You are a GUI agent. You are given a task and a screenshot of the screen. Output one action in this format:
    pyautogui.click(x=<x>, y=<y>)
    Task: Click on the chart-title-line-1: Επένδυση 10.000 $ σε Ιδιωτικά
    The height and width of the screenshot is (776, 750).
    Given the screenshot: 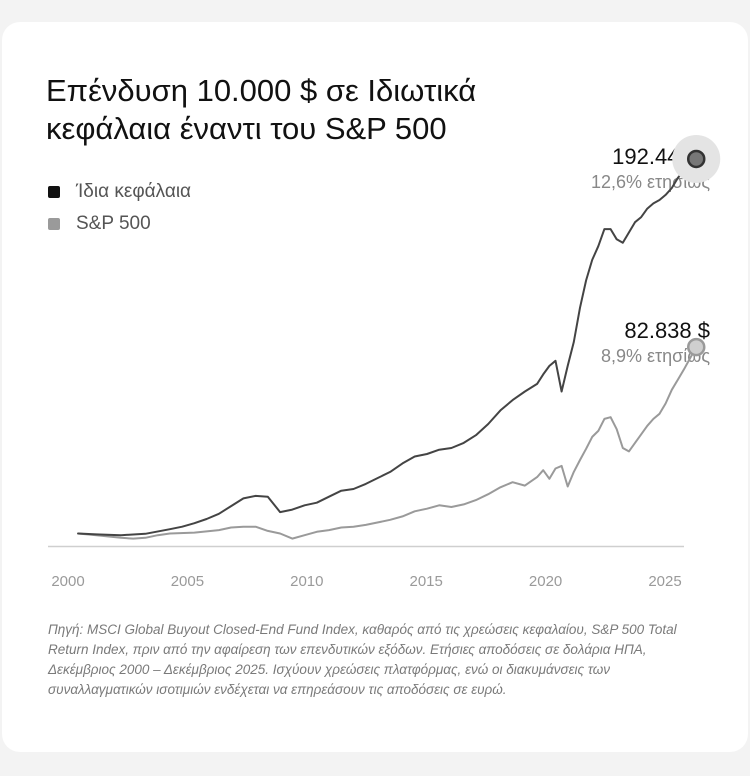 What is the action you would take?
    pyautogui.click(x=261, y=90)
    